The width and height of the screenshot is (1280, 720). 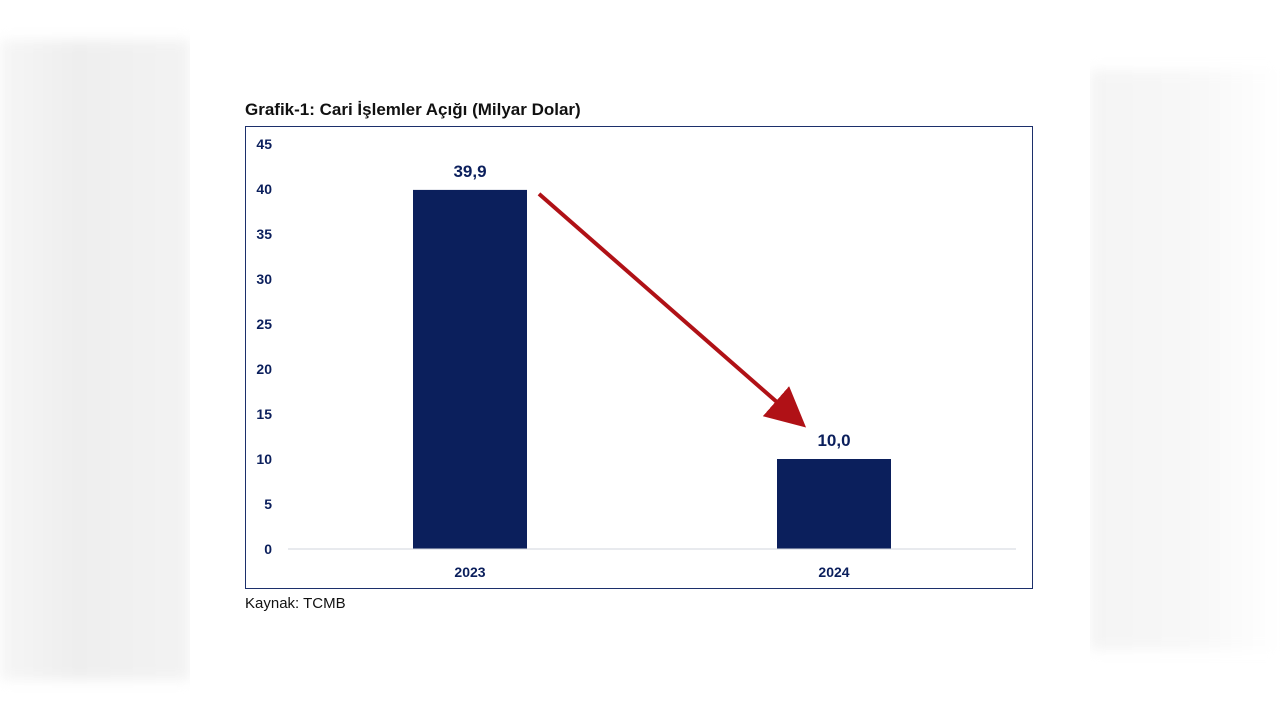 What do you see at coordinates (264, 144) in the screenshot?
I see `y-tick-label: 45` at bounding box center [264, 144].